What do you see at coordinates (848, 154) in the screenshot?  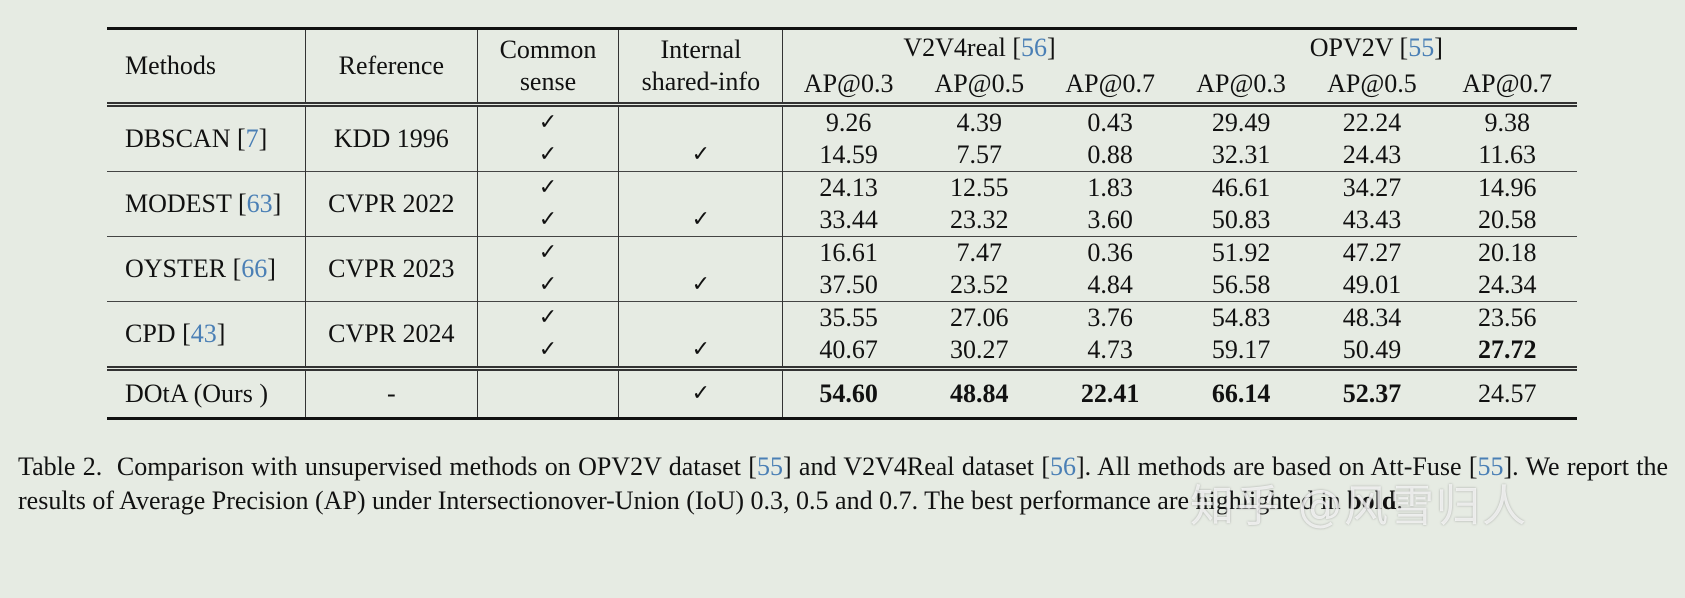 I see `value-cell: 14.59` at bounding box center [848, 154].